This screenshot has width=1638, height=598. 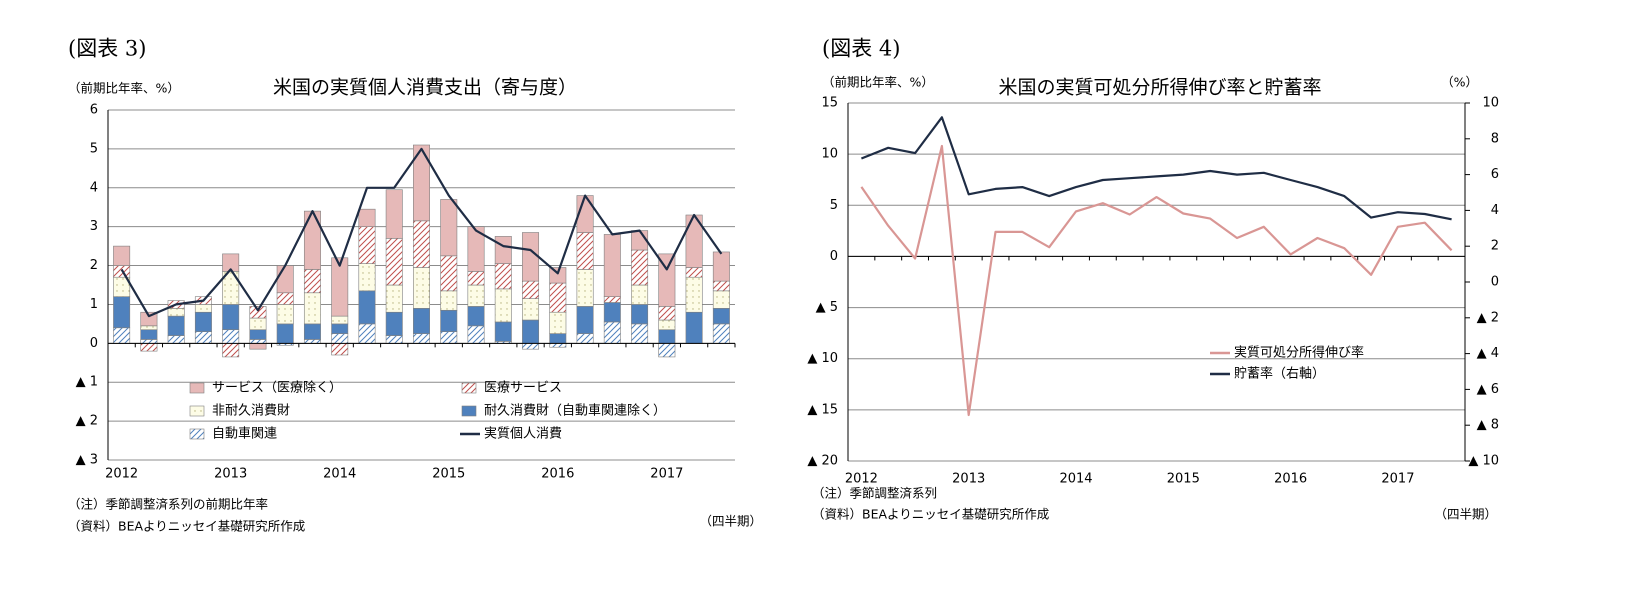 I want to click on y2-tick-label: ▲ 2, so click(x=1488, y=317).